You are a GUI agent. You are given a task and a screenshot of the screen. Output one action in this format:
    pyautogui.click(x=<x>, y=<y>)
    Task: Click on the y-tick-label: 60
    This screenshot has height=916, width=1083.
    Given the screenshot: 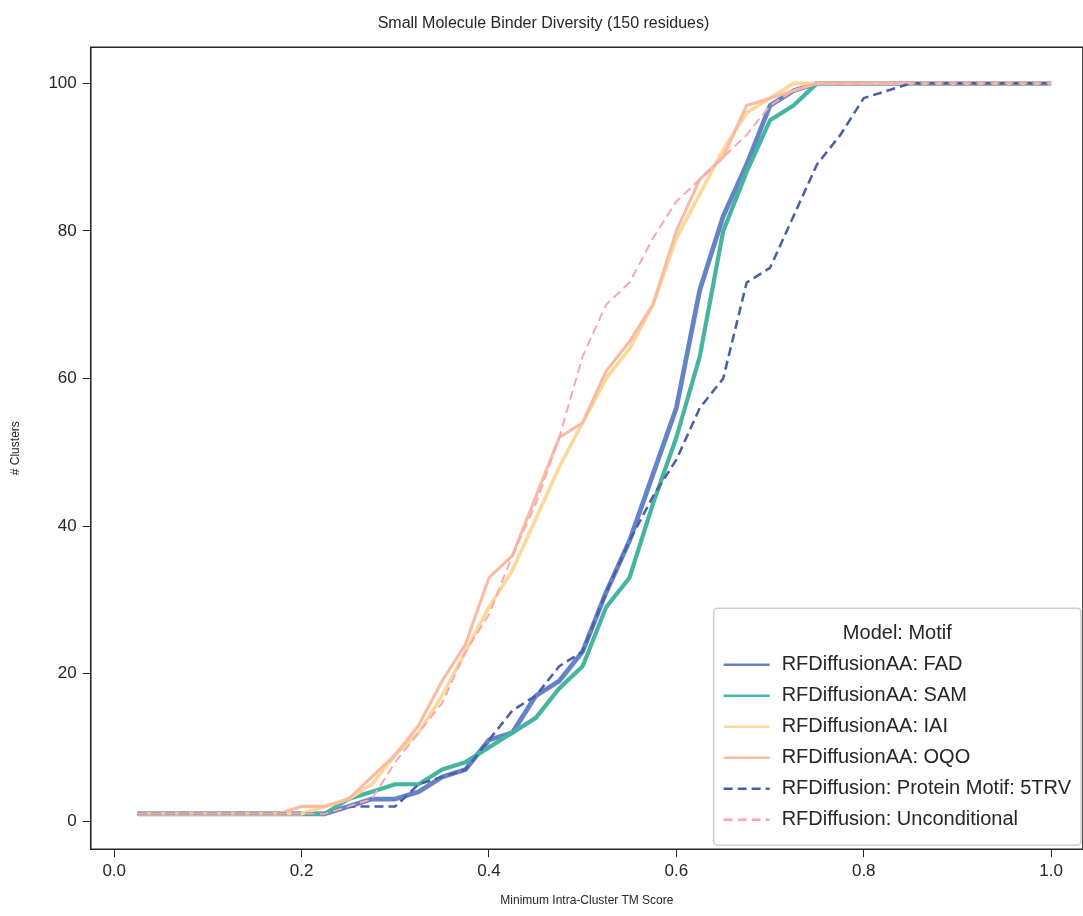 What is the action you would take?
    pyautogui.click(x=67, y=378)
    